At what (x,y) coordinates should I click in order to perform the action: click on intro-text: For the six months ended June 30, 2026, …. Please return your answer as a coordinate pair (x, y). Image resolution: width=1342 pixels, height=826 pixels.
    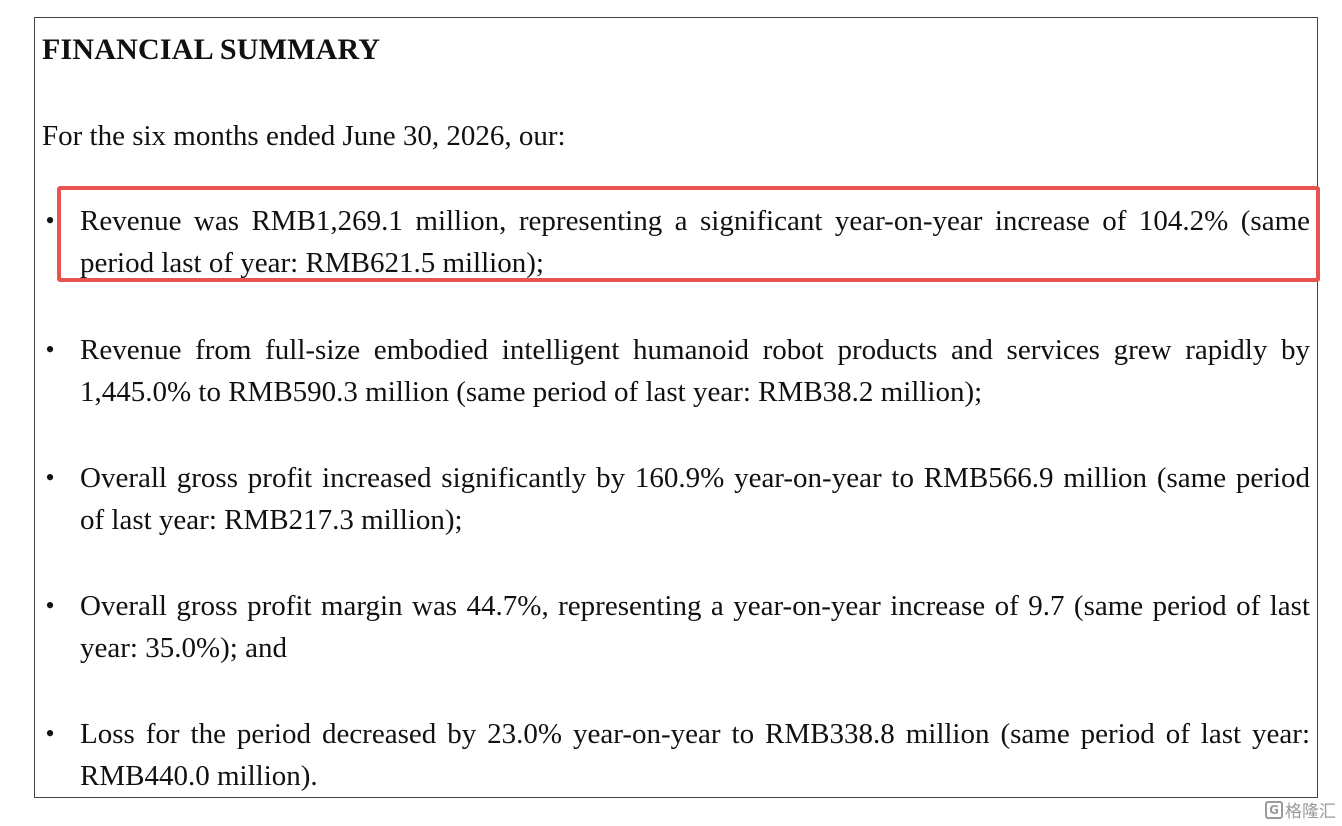
    Looking at the image, I should click on (304, 136).